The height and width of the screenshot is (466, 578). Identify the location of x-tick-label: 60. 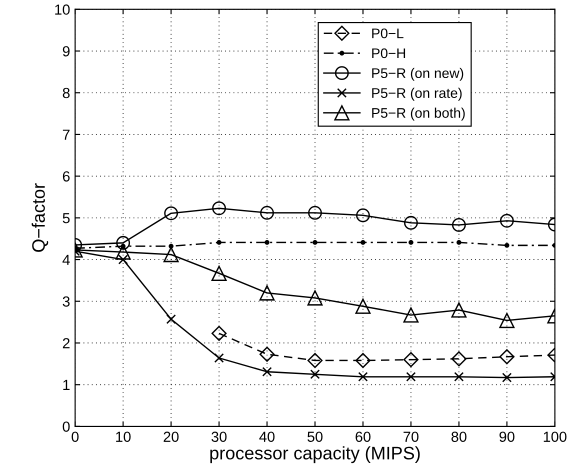
(363, 437).